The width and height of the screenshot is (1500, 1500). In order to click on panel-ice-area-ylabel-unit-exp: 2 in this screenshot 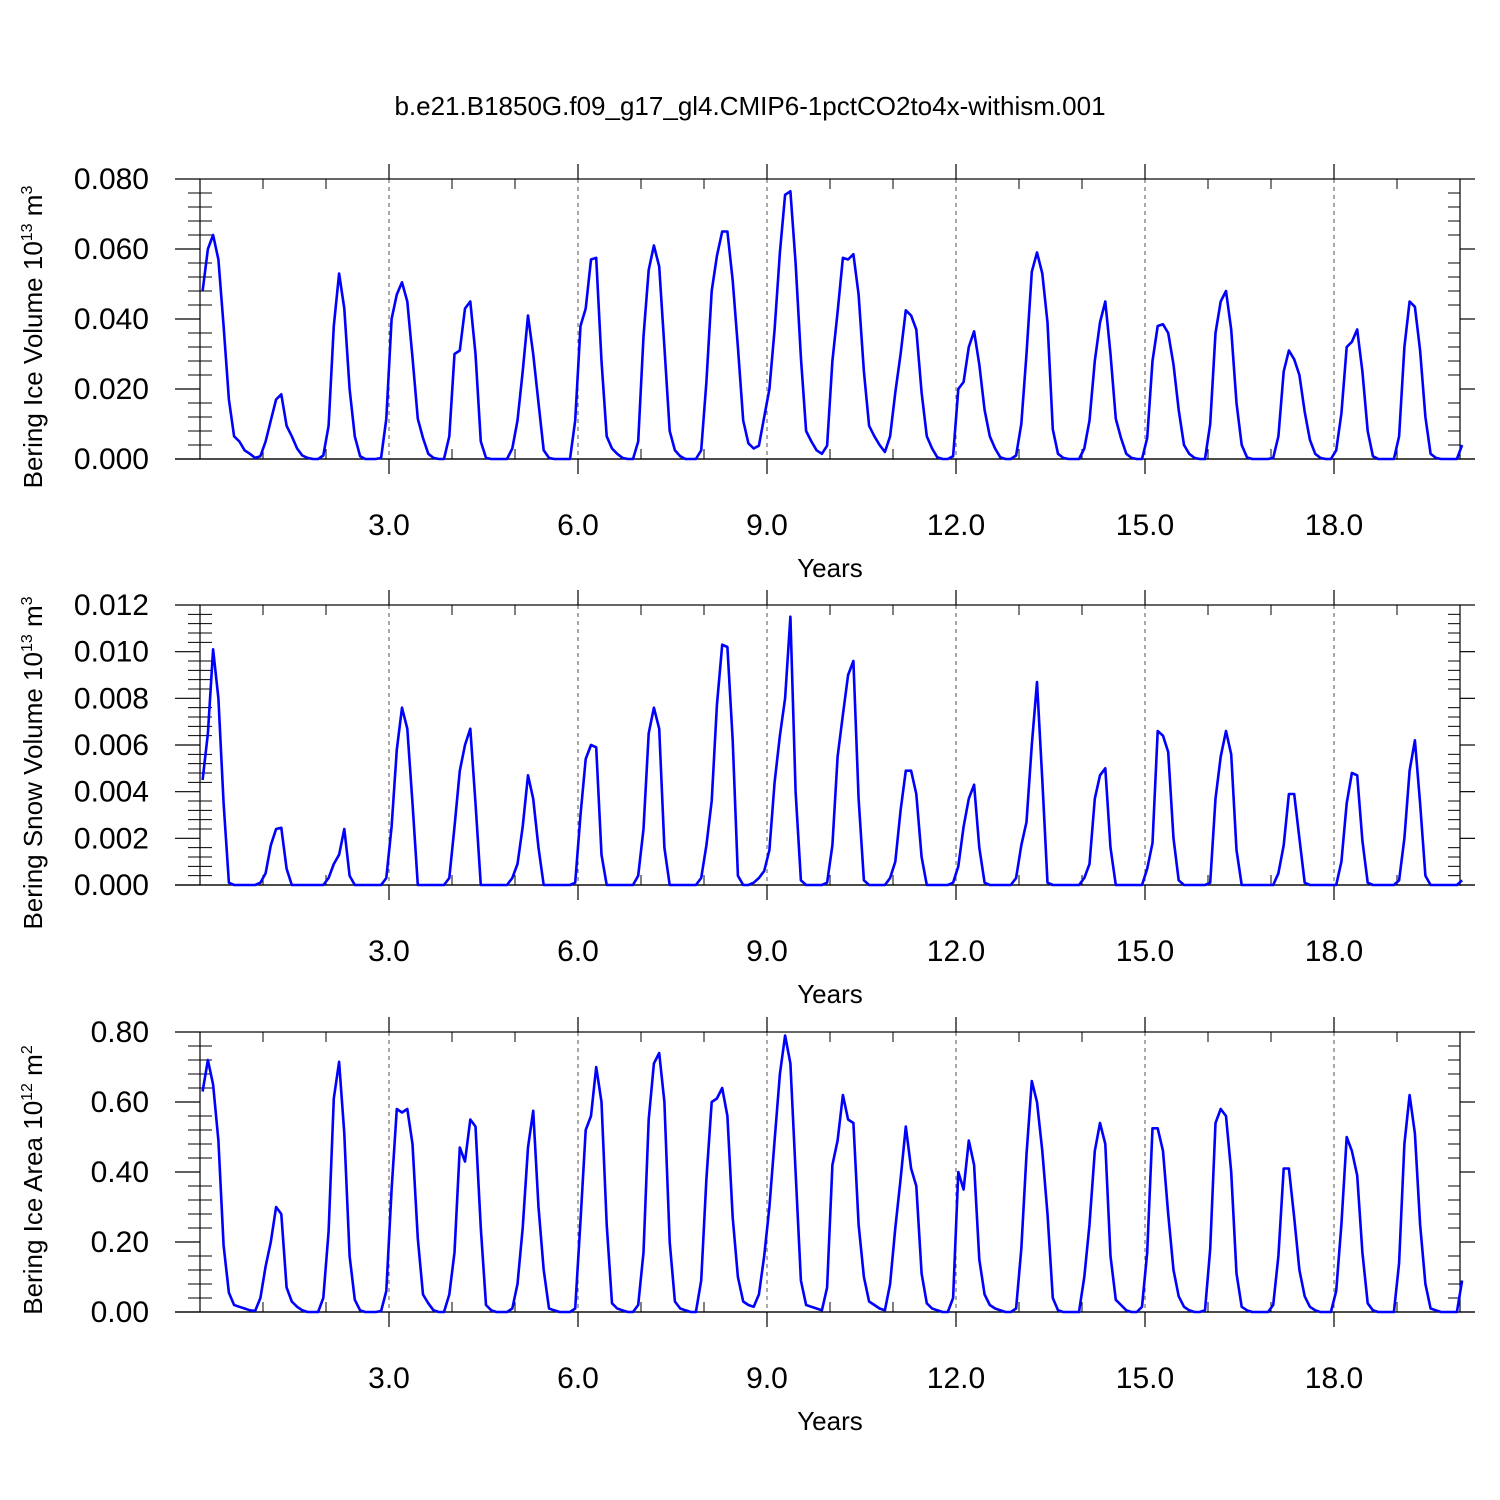, I will do `click(27, 1049)`.